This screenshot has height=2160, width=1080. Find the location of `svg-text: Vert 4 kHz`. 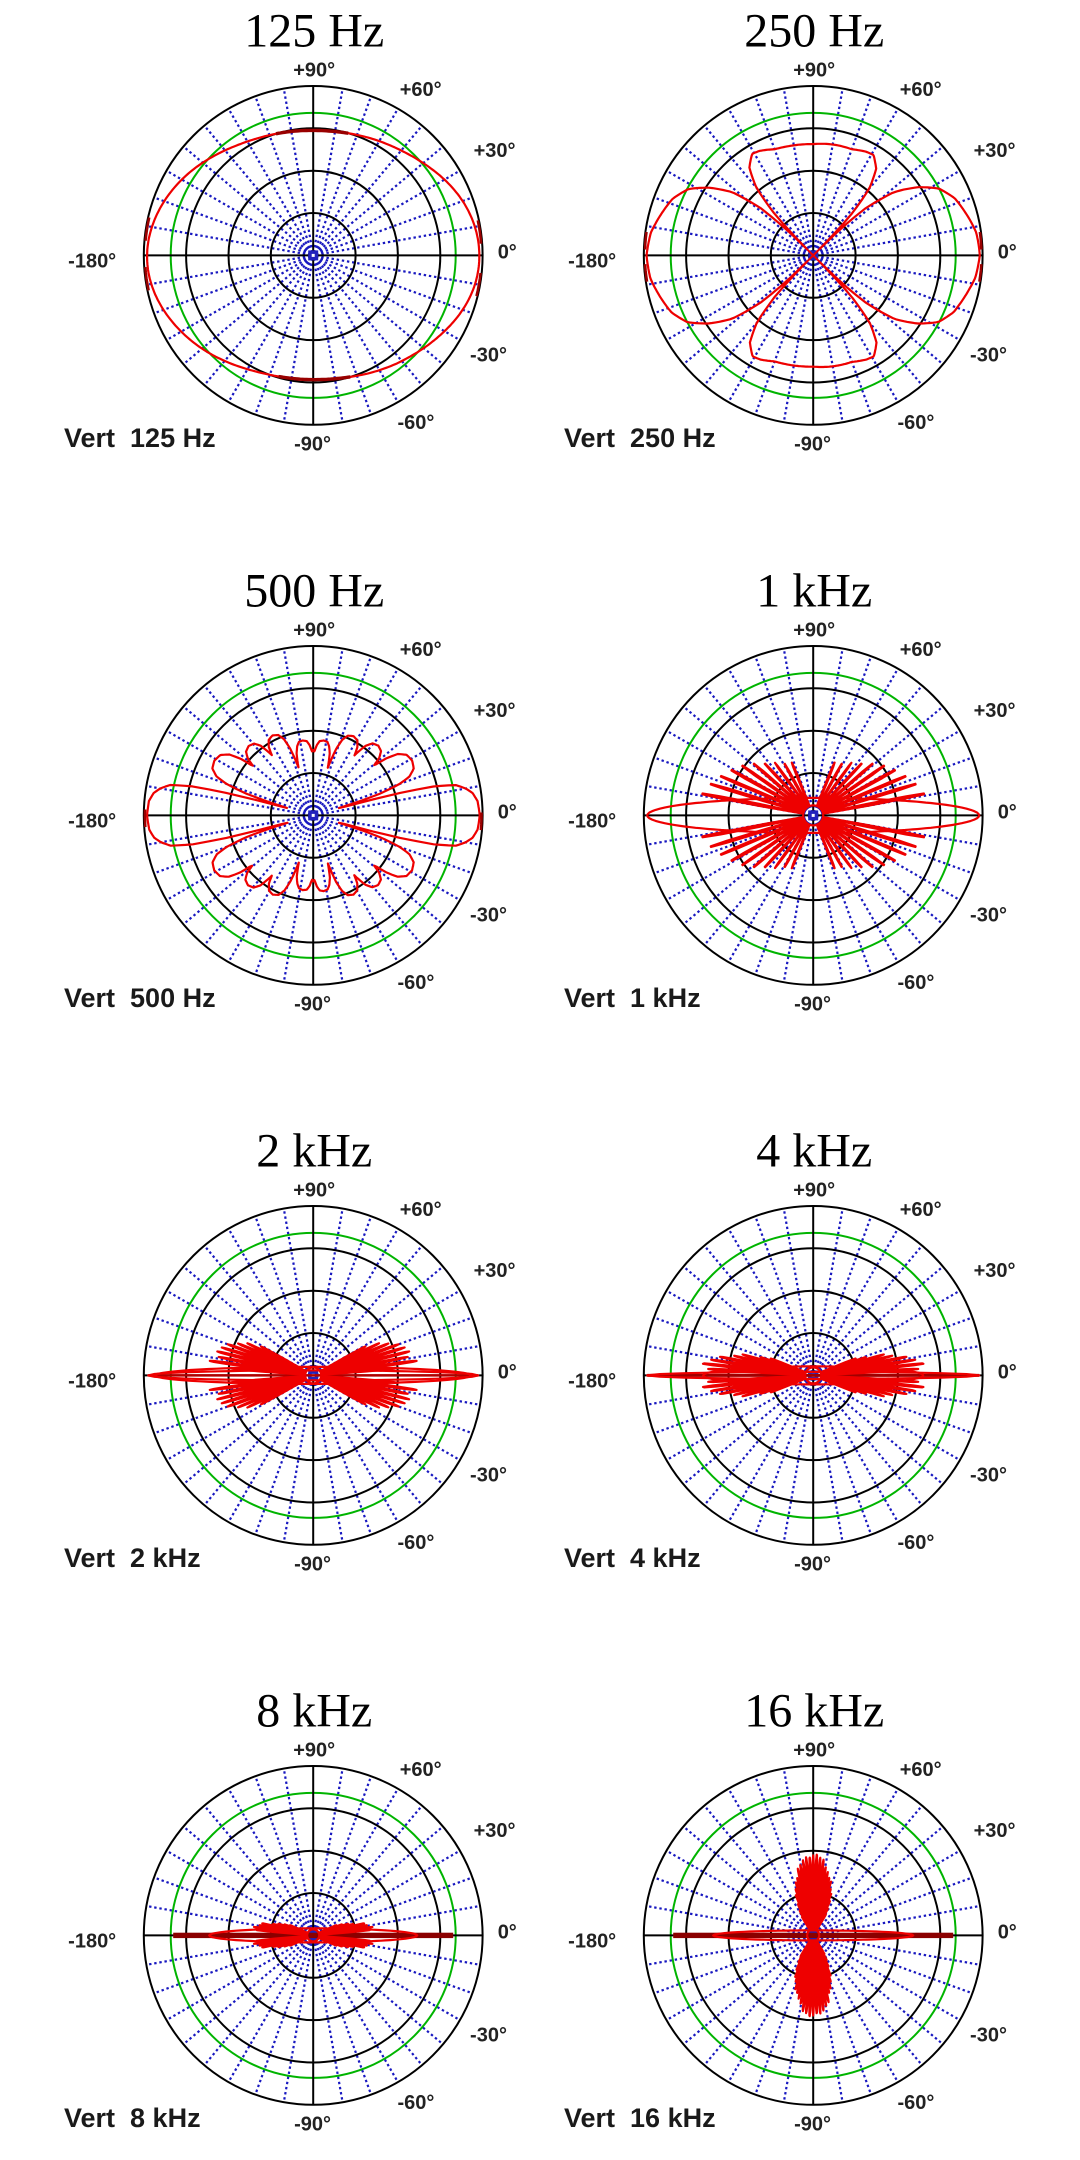

svg-text: Vert 4 kHz is located at coordinates (632, 1558).